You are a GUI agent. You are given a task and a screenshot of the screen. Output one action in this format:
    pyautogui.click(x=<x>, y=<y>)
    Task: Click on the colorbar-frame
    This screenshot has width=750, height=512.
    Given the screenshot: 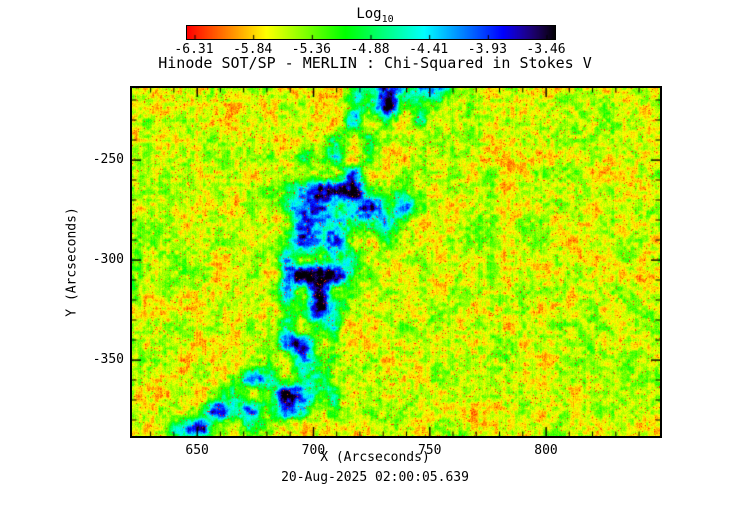 What is the action you would take?
    pyautogui.click(x=371, y=32)
    